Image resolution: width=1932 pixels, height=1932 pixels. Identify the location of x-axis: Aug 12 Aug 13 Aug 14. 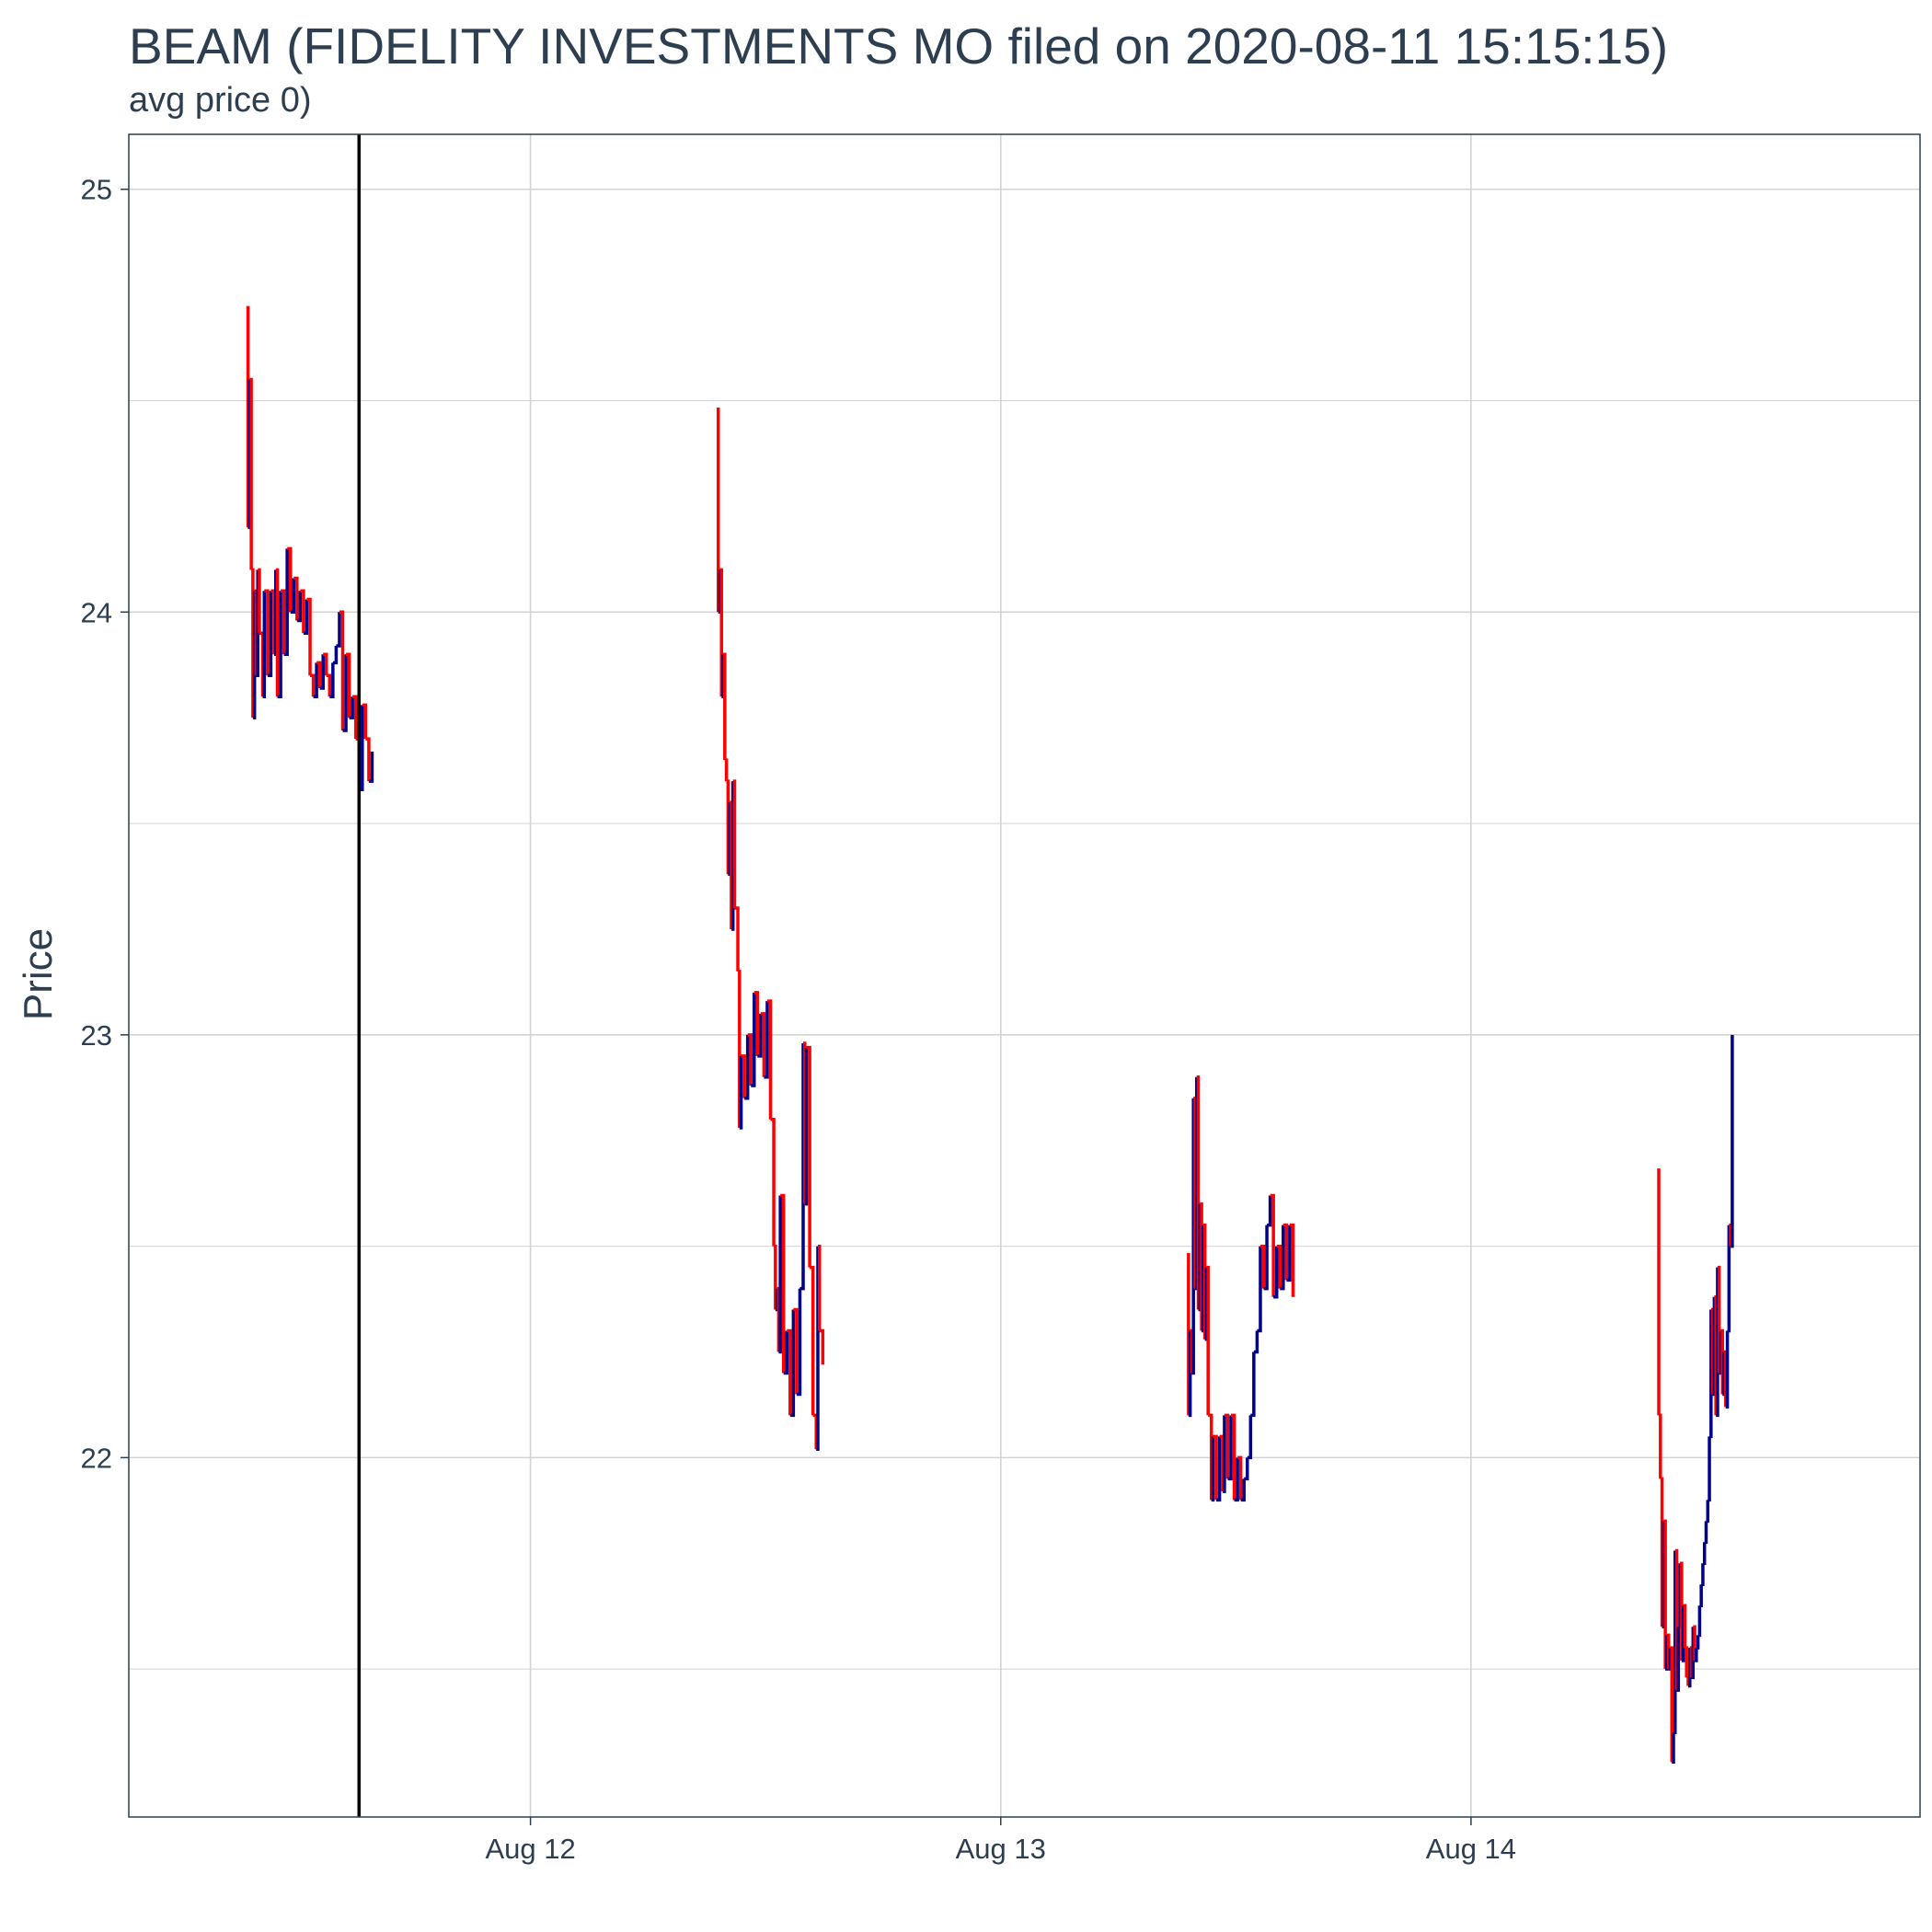
(1000, 1841).